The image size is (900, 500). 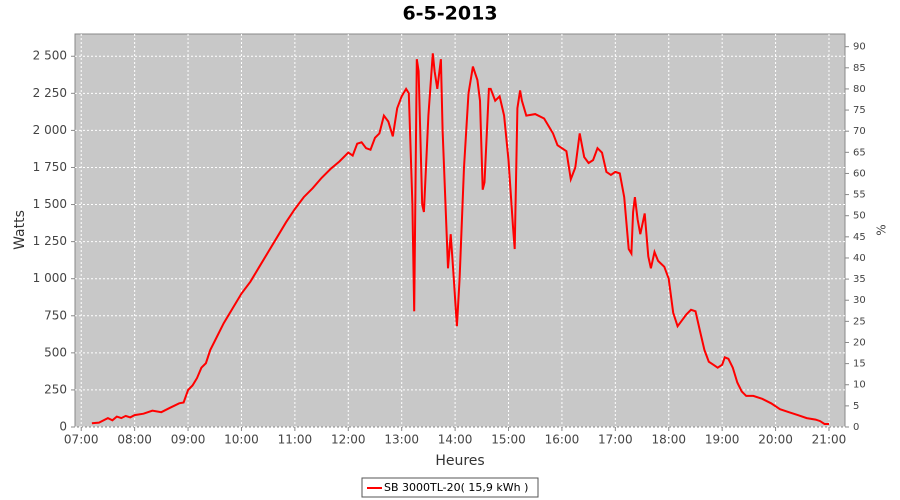 I want to click on y2-tick-label: 70, so click(x=859, y=131).